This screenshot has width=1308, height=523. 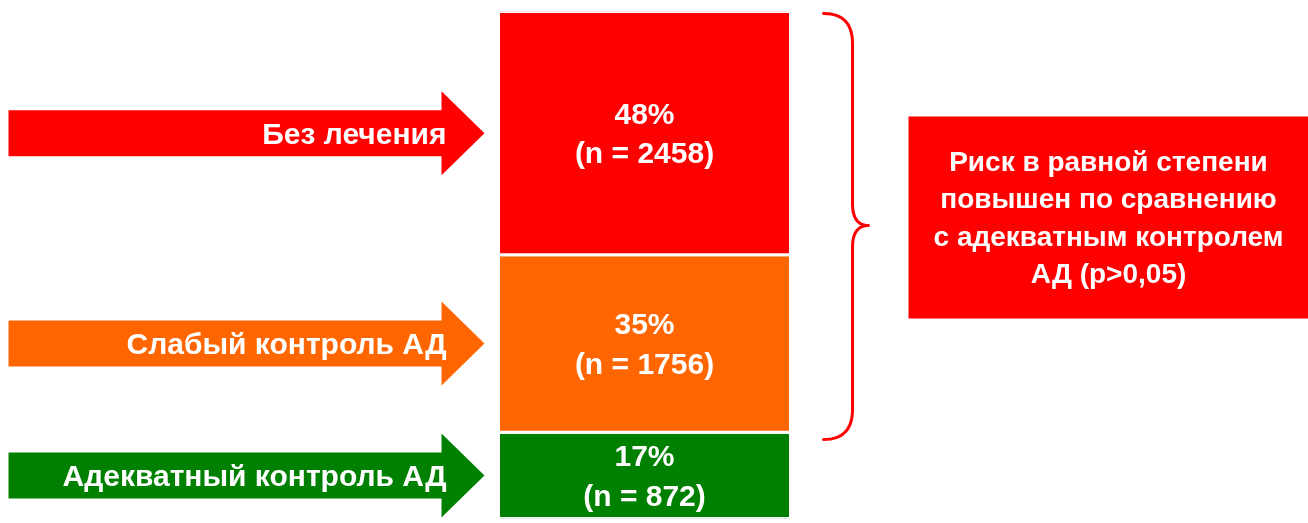 I want to click on series-label: Адекватный контроль АД, so click(x=254, y=475).